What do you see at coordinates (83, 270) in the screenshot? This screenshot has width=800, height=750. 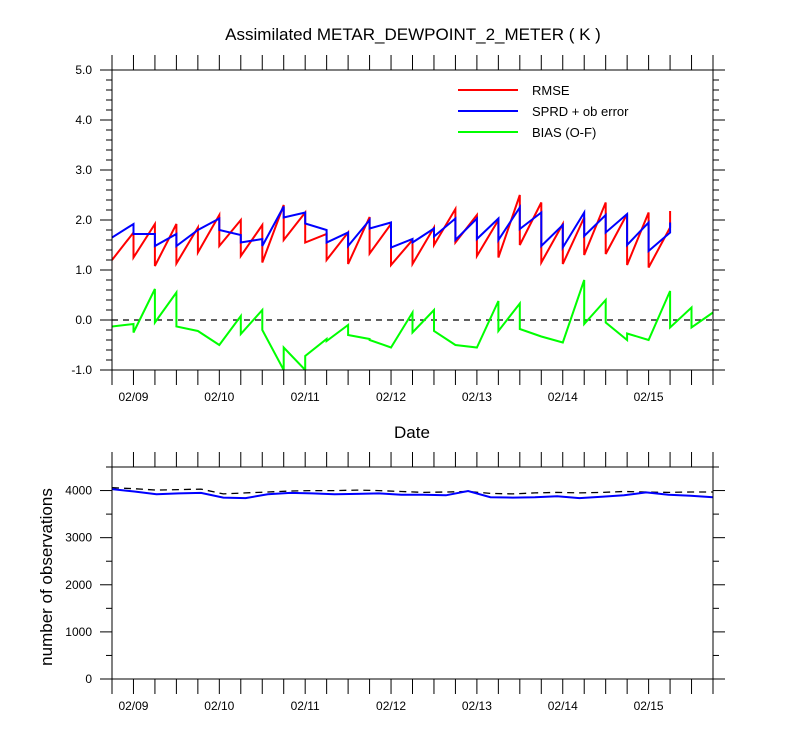 I see `y-tick-label: 1.0` at bounding box center [83, 270].